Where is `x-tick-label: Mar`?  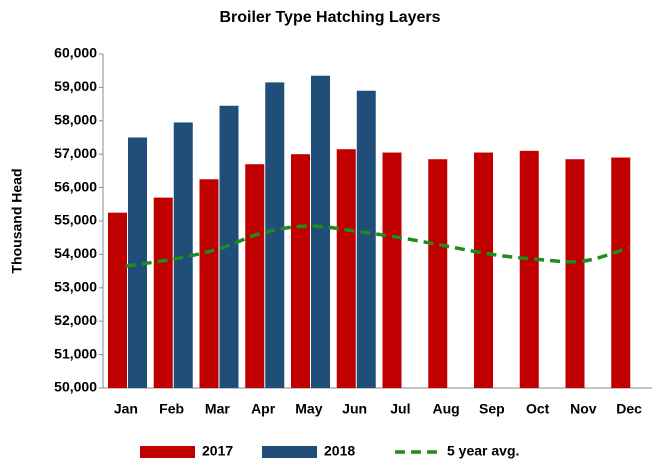 x-tick-label: Mar is located at coordinates (217, 409).